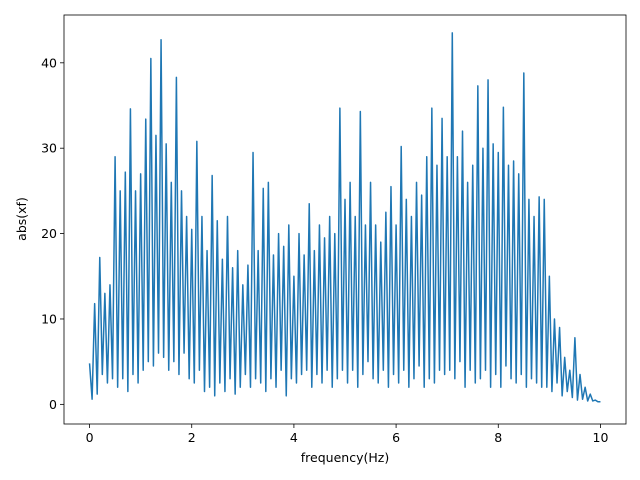 The width and height of the screenshot is (640, 480). Describe the element at coordinates (345, 457) in the screenshot. I see `x-axis-label: frequency(Hz)` at that location.